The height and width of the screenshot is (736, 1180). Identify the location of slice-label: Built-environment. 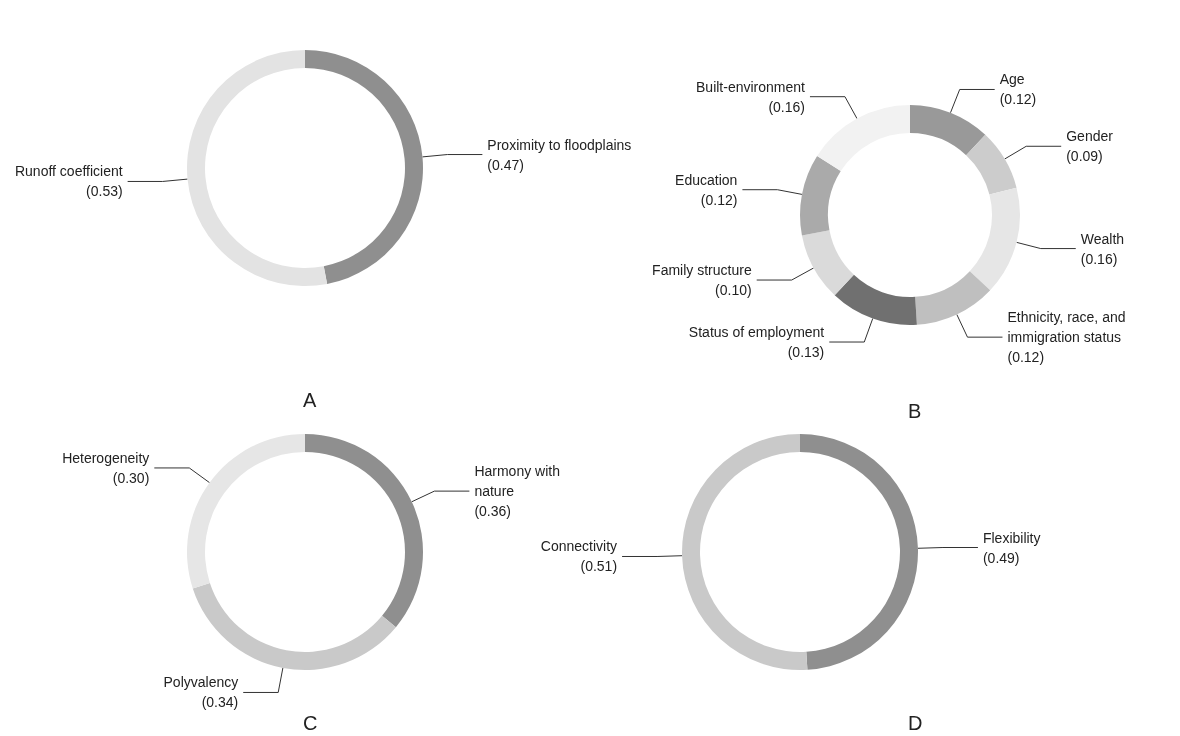
(751, 86).